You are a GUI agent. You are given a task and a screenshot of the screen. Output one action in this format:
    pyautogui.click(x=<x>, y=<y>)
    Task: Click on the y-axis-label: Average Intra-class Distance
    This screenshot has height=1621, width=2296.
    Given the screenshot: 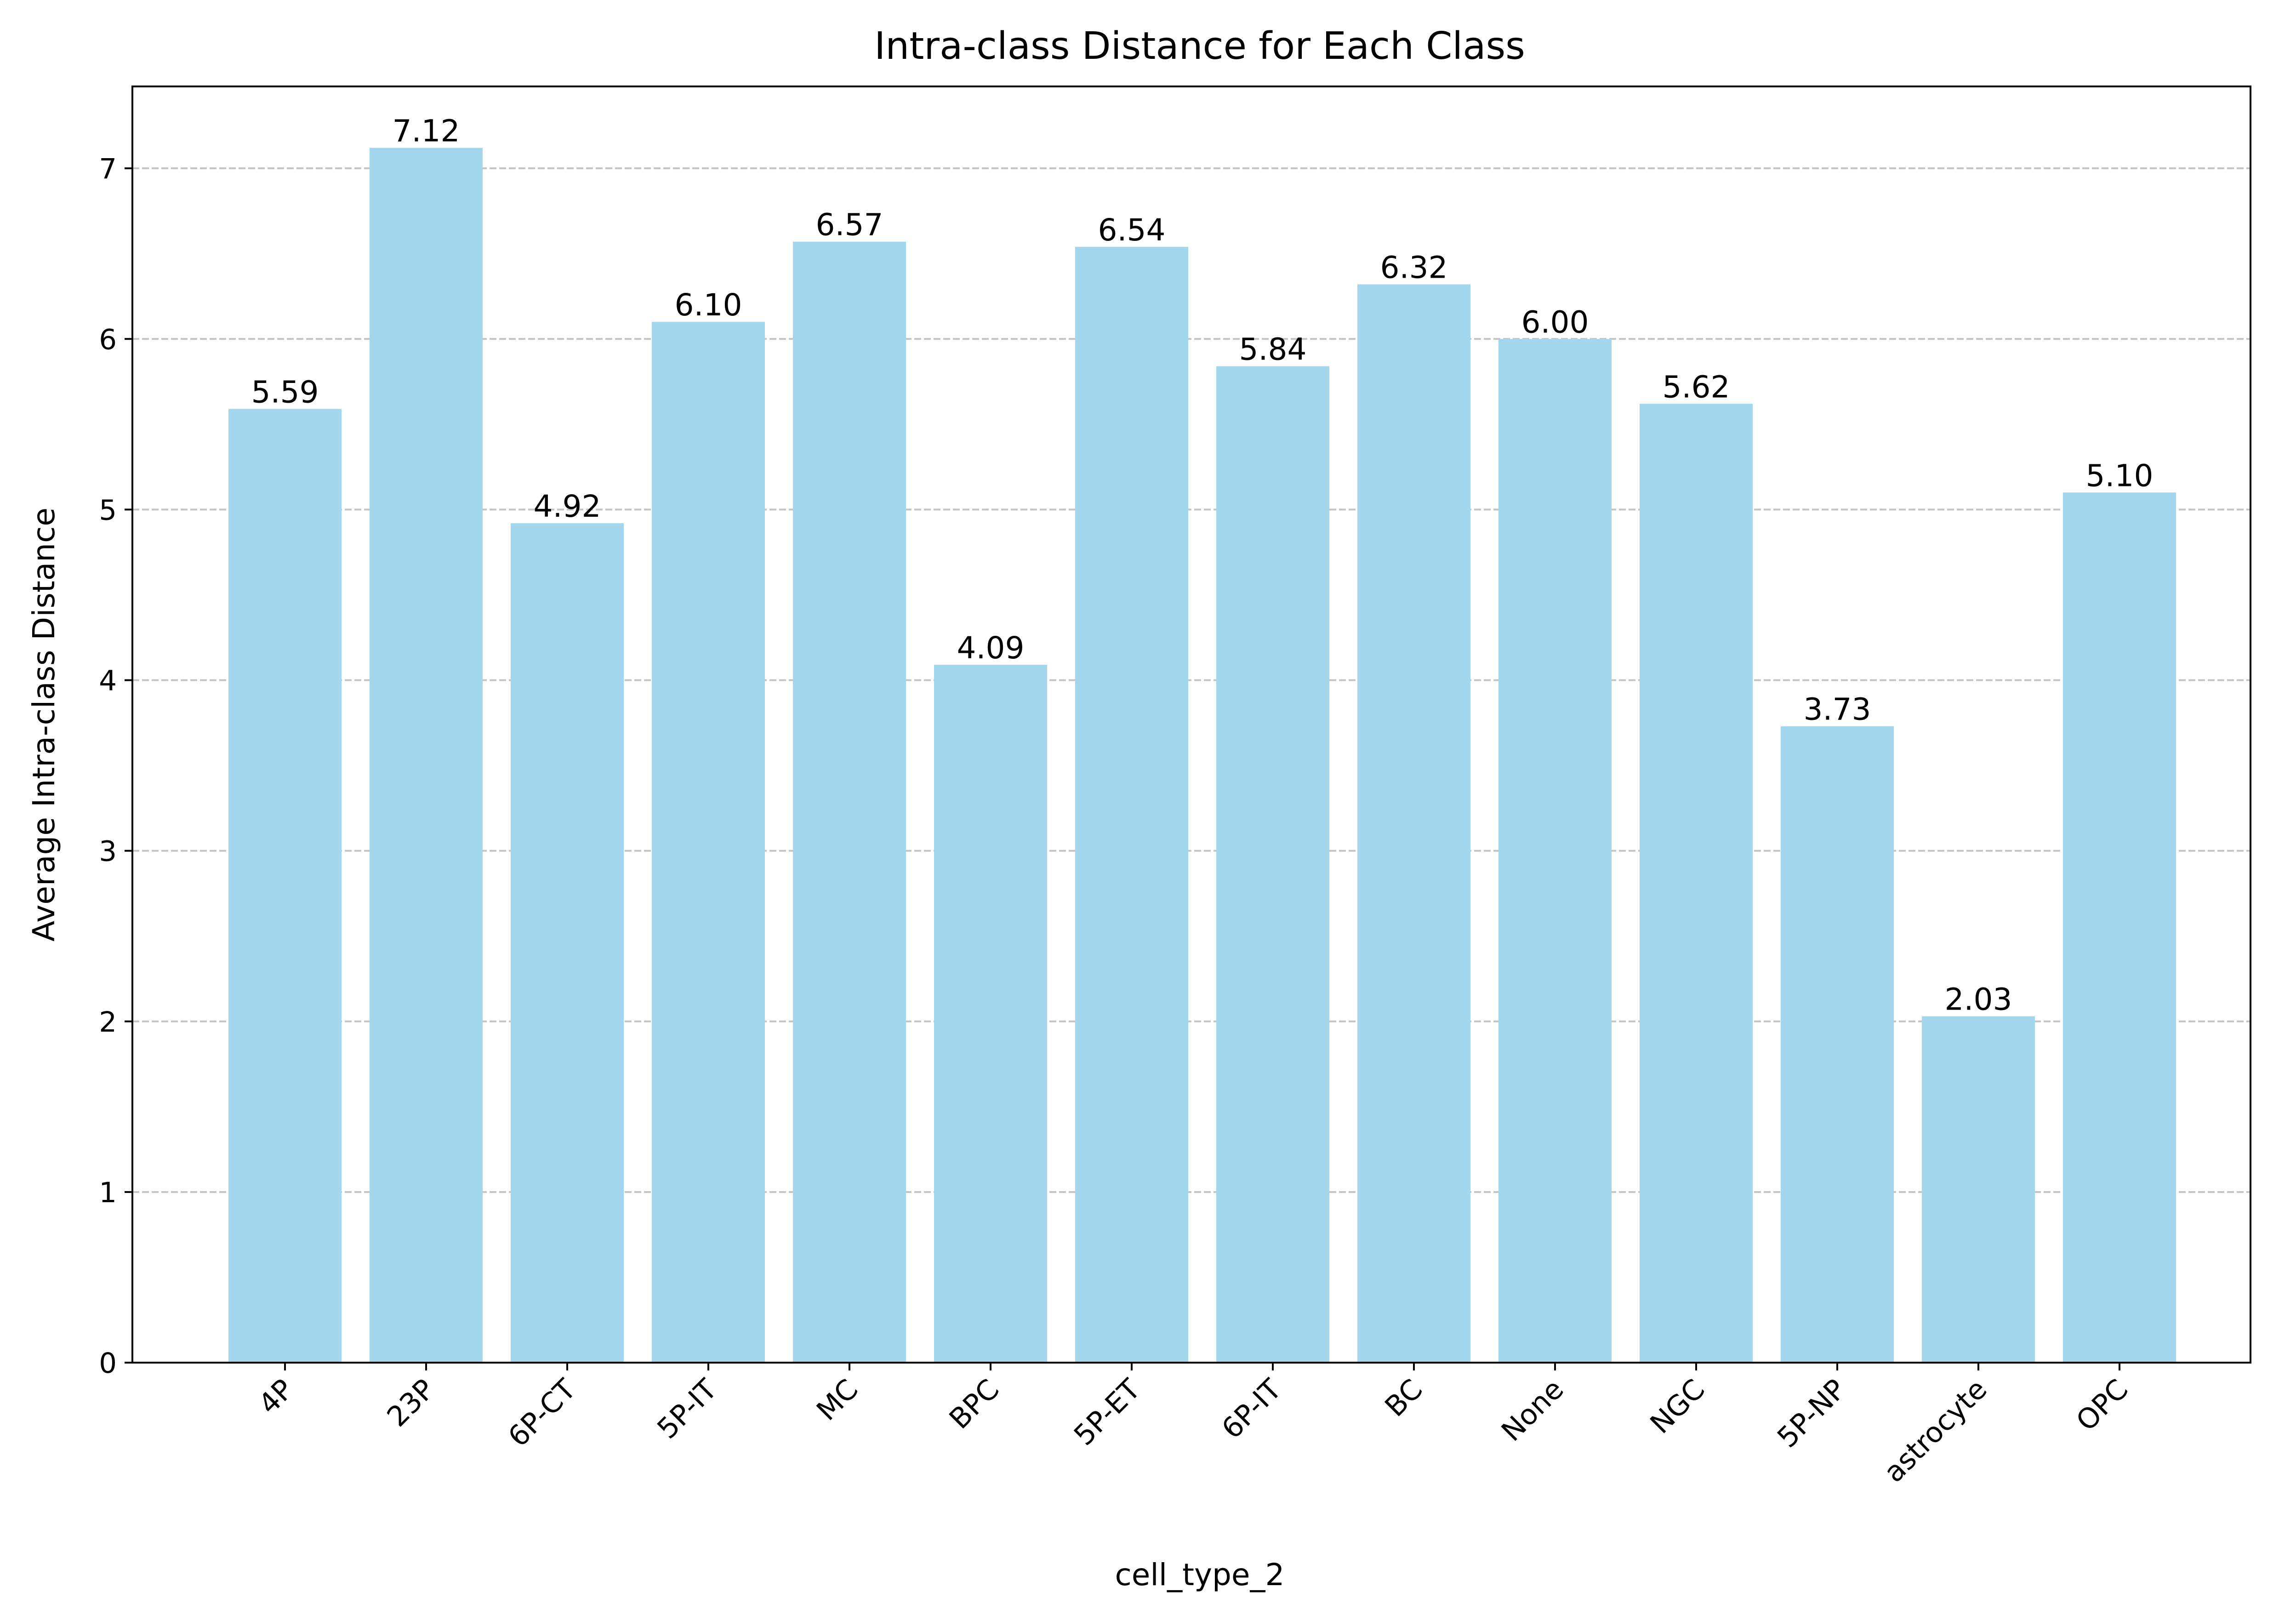 What is the action you would take?
    pyautogui.click(x=44, y=725)
    